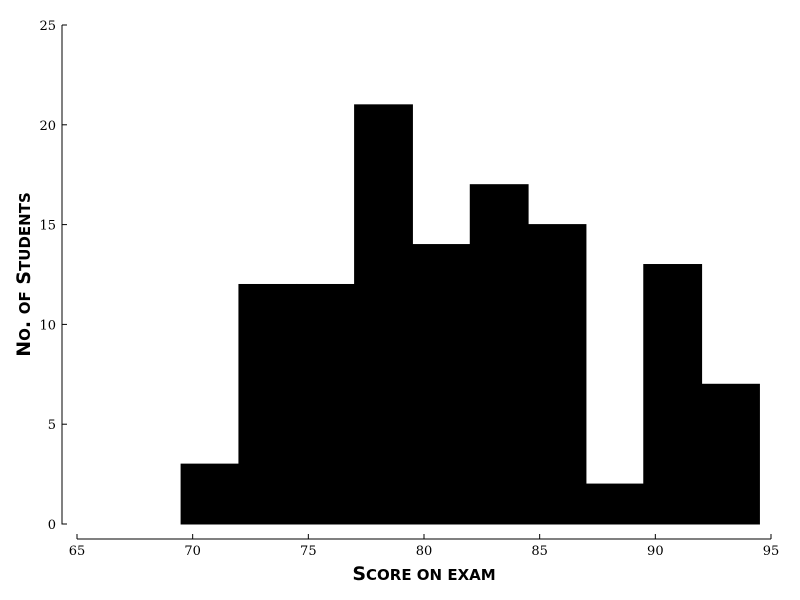  What do you see at coordinates (308, 551) in the screenshot?
I see `x-tick-label: 75` at bounding box center [308, 551].